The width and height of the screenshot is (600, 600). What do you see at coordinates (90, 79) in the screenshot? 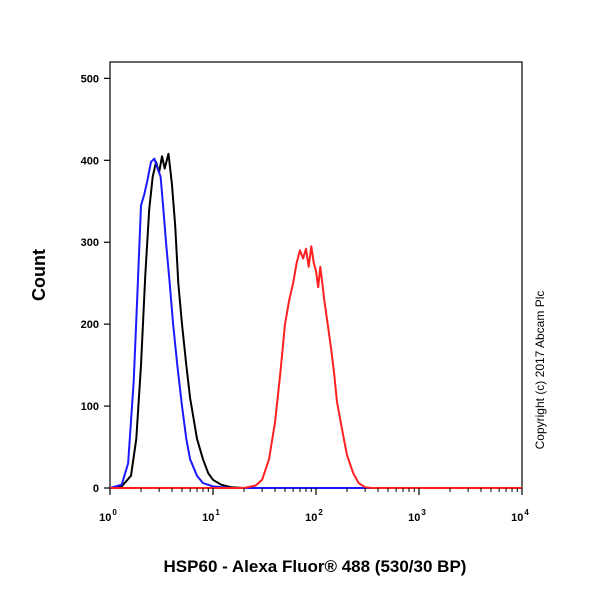
I see `y-tick-label: 500` at bounding box center [90, 79].